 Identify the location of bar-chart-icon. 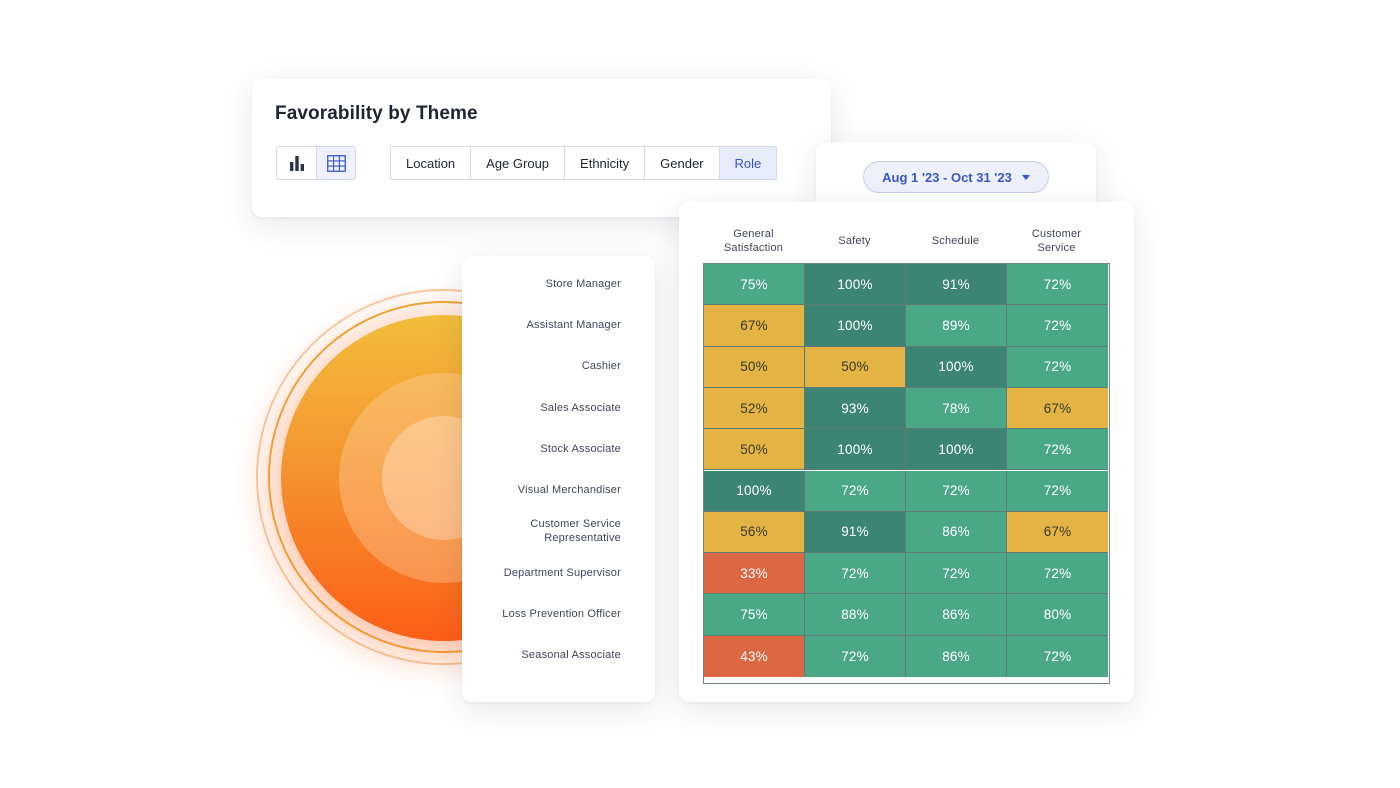
(296, 163).